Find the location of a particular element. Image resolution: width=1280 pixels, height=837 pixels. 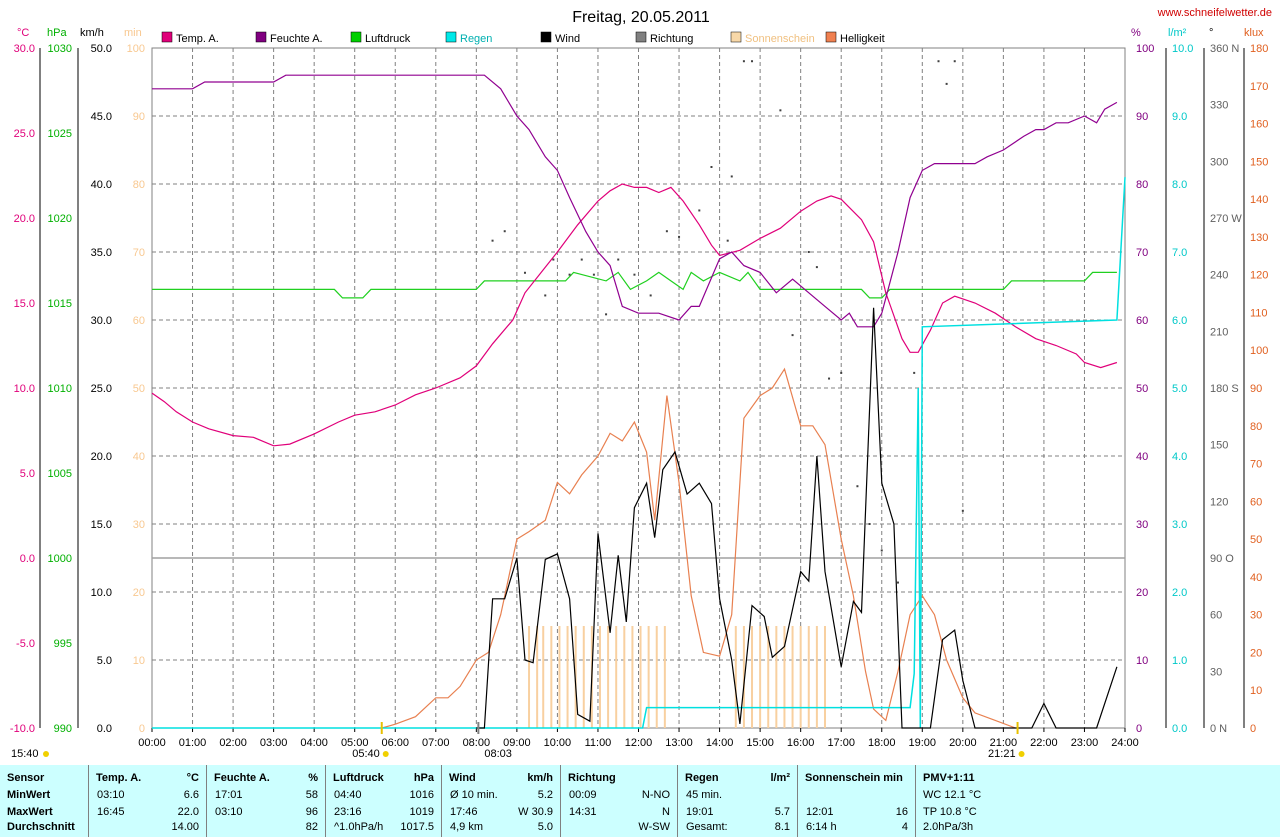

humidity-axis-tick-label: 30 is located at coordinates (1142, 525).